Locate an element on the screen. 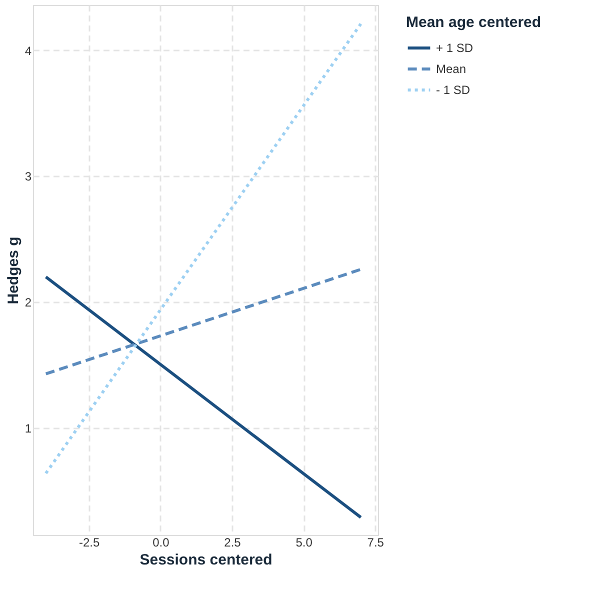 Image resolution: width=606 pixels, height=615 pixels. x-tick-label: 0.0 is located at coordinates (161, 543).